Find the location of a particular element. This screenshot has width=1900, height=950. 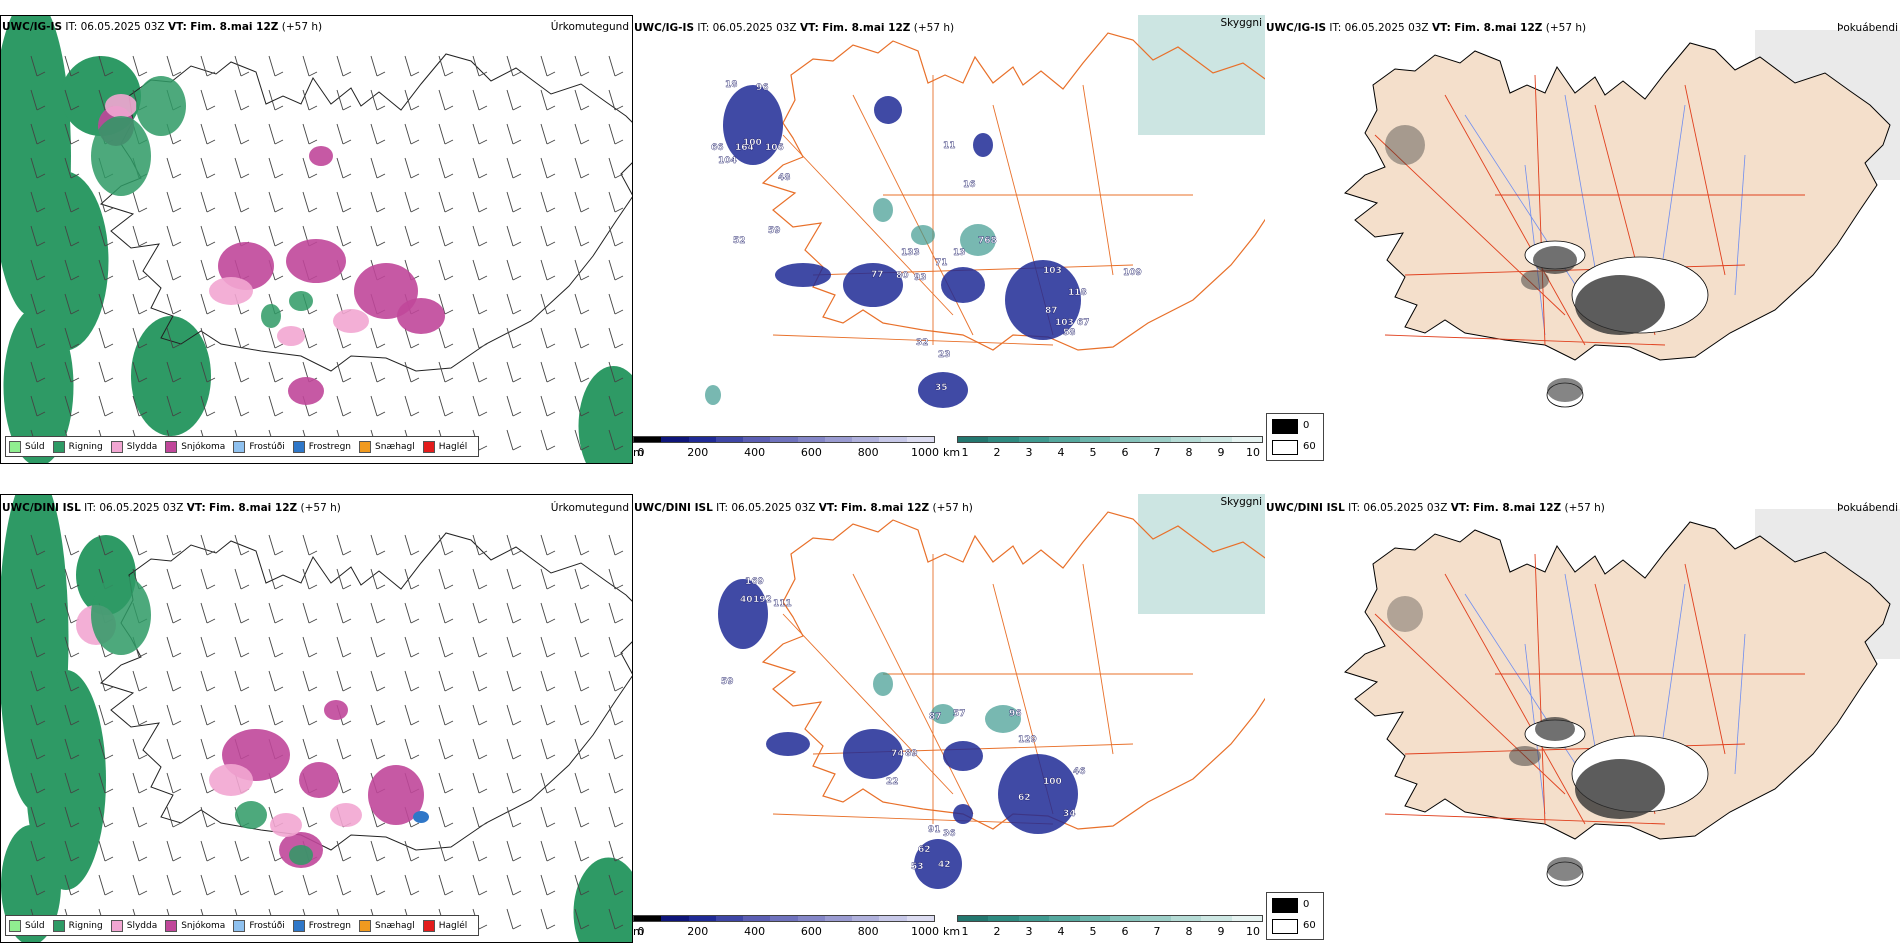

colorbar-tick: 200 is located at coordinates (698, 931).